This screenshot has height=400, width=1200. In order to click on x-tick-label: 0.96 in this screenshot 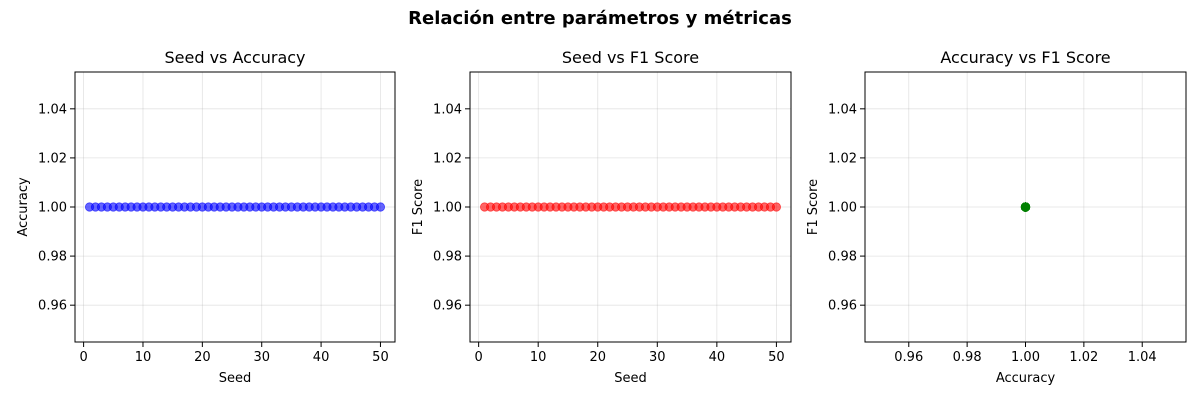, I will do `click(908, 357)`.